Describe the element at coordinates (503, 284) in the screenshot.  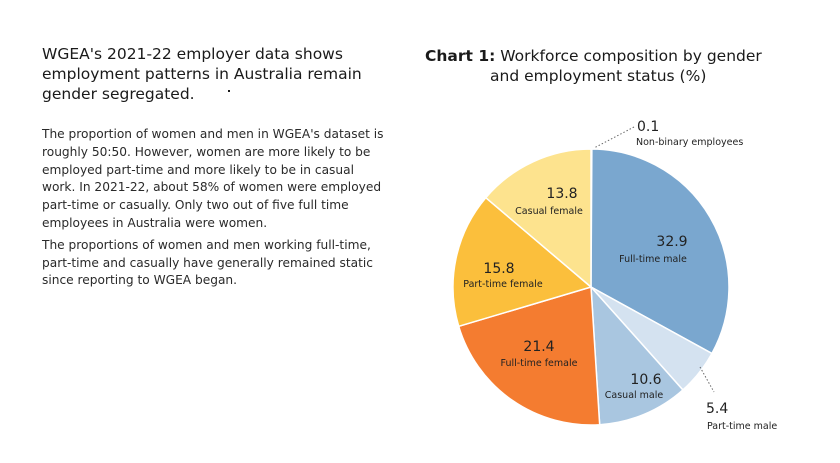
I see `data-label-name: Part-time female` at that location.